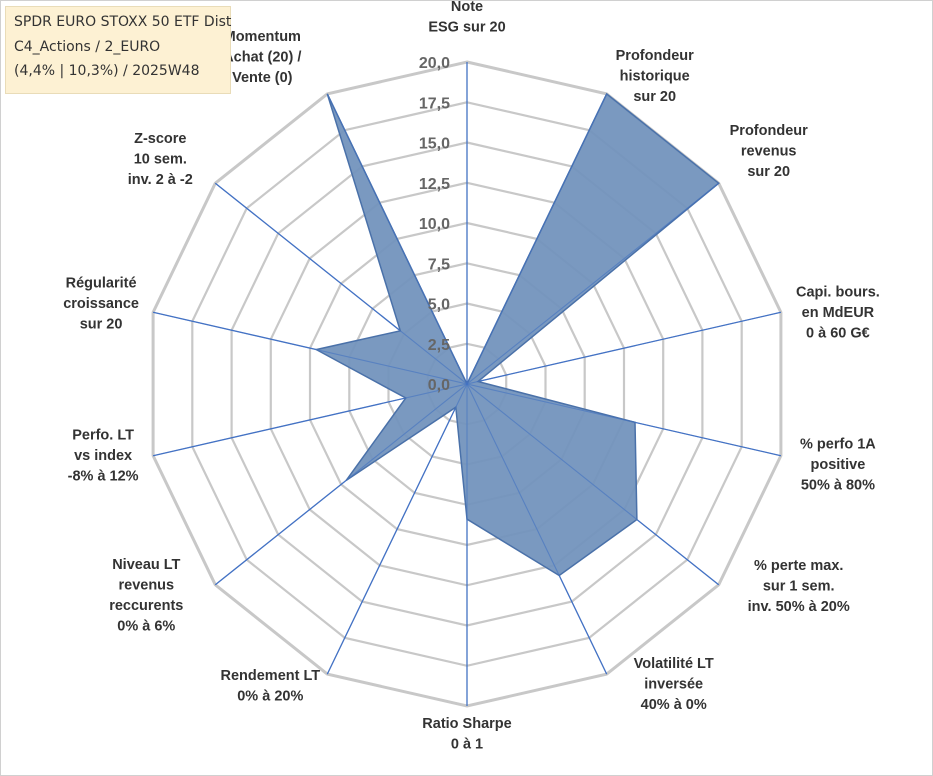  What do you see at coordinates (838, 445) in the screenshot?
I see `category-label-line: % perfo 1A` at bounding box center [838, 445].